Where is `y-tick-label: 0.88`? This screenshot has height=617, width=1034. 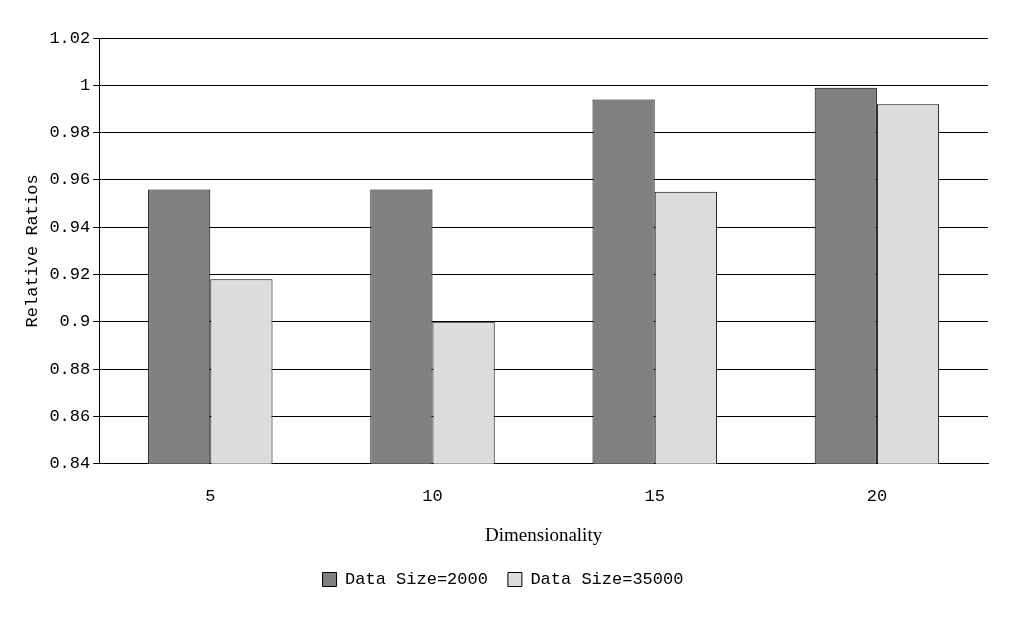 y-tick-label: 0.88 is located at coordinates (70, 369).